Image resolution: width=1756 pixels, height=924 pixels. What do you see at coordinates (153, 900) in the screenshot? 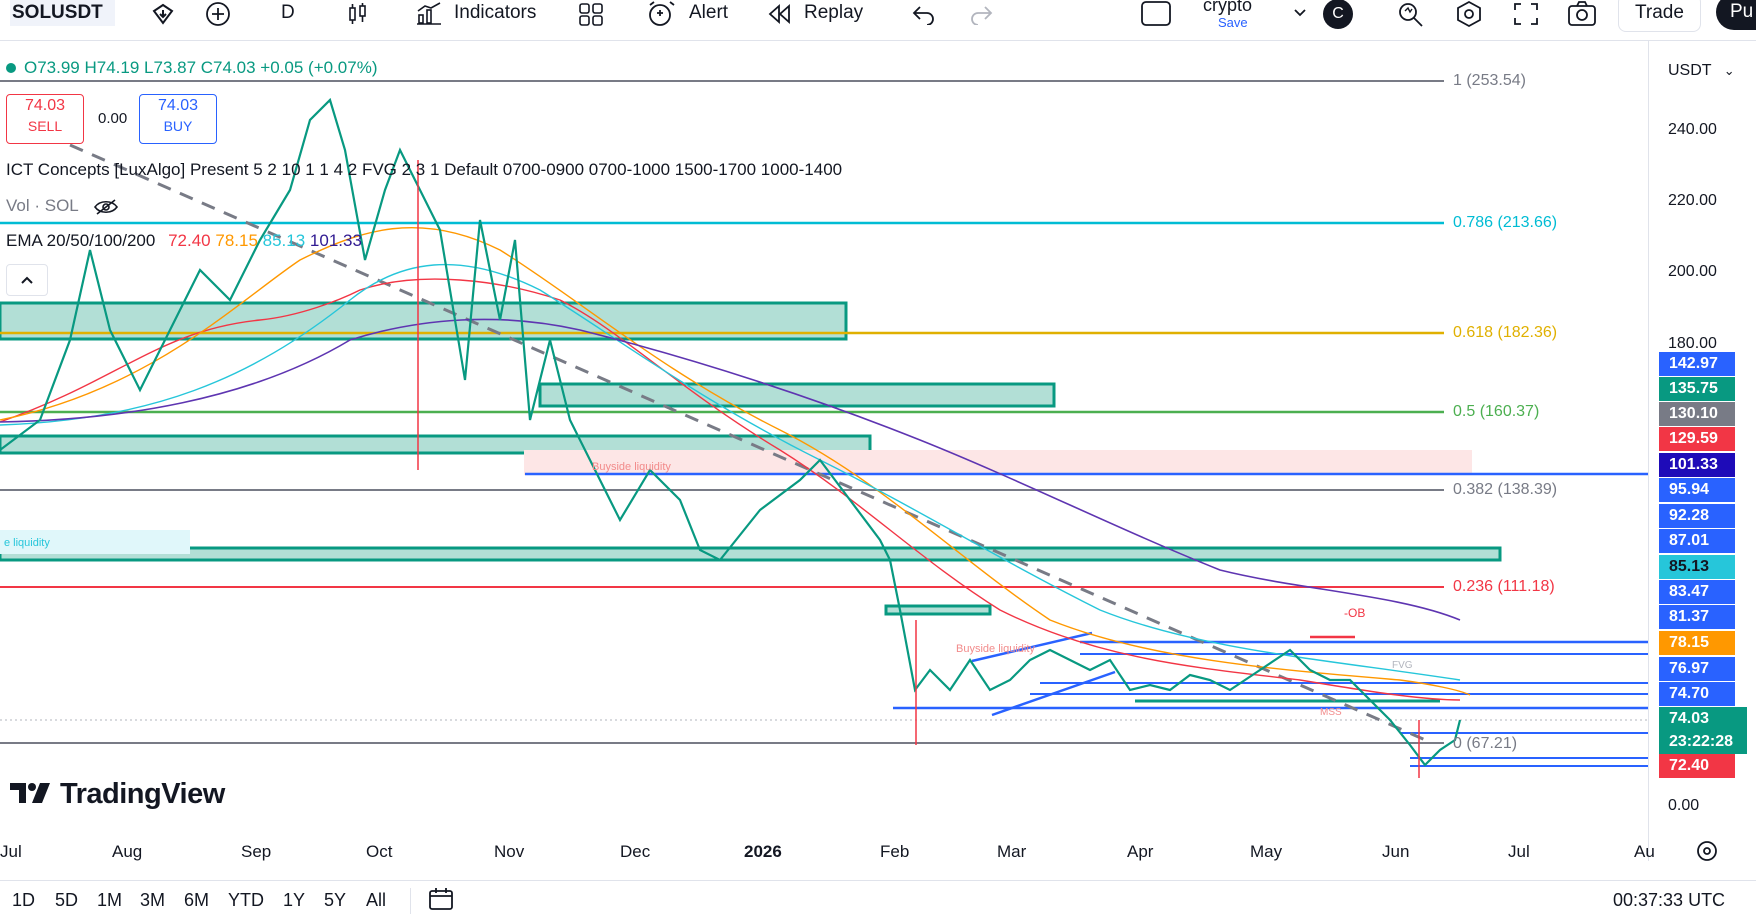
I see `range-3m: 3M` at bounding box center [153, 900].